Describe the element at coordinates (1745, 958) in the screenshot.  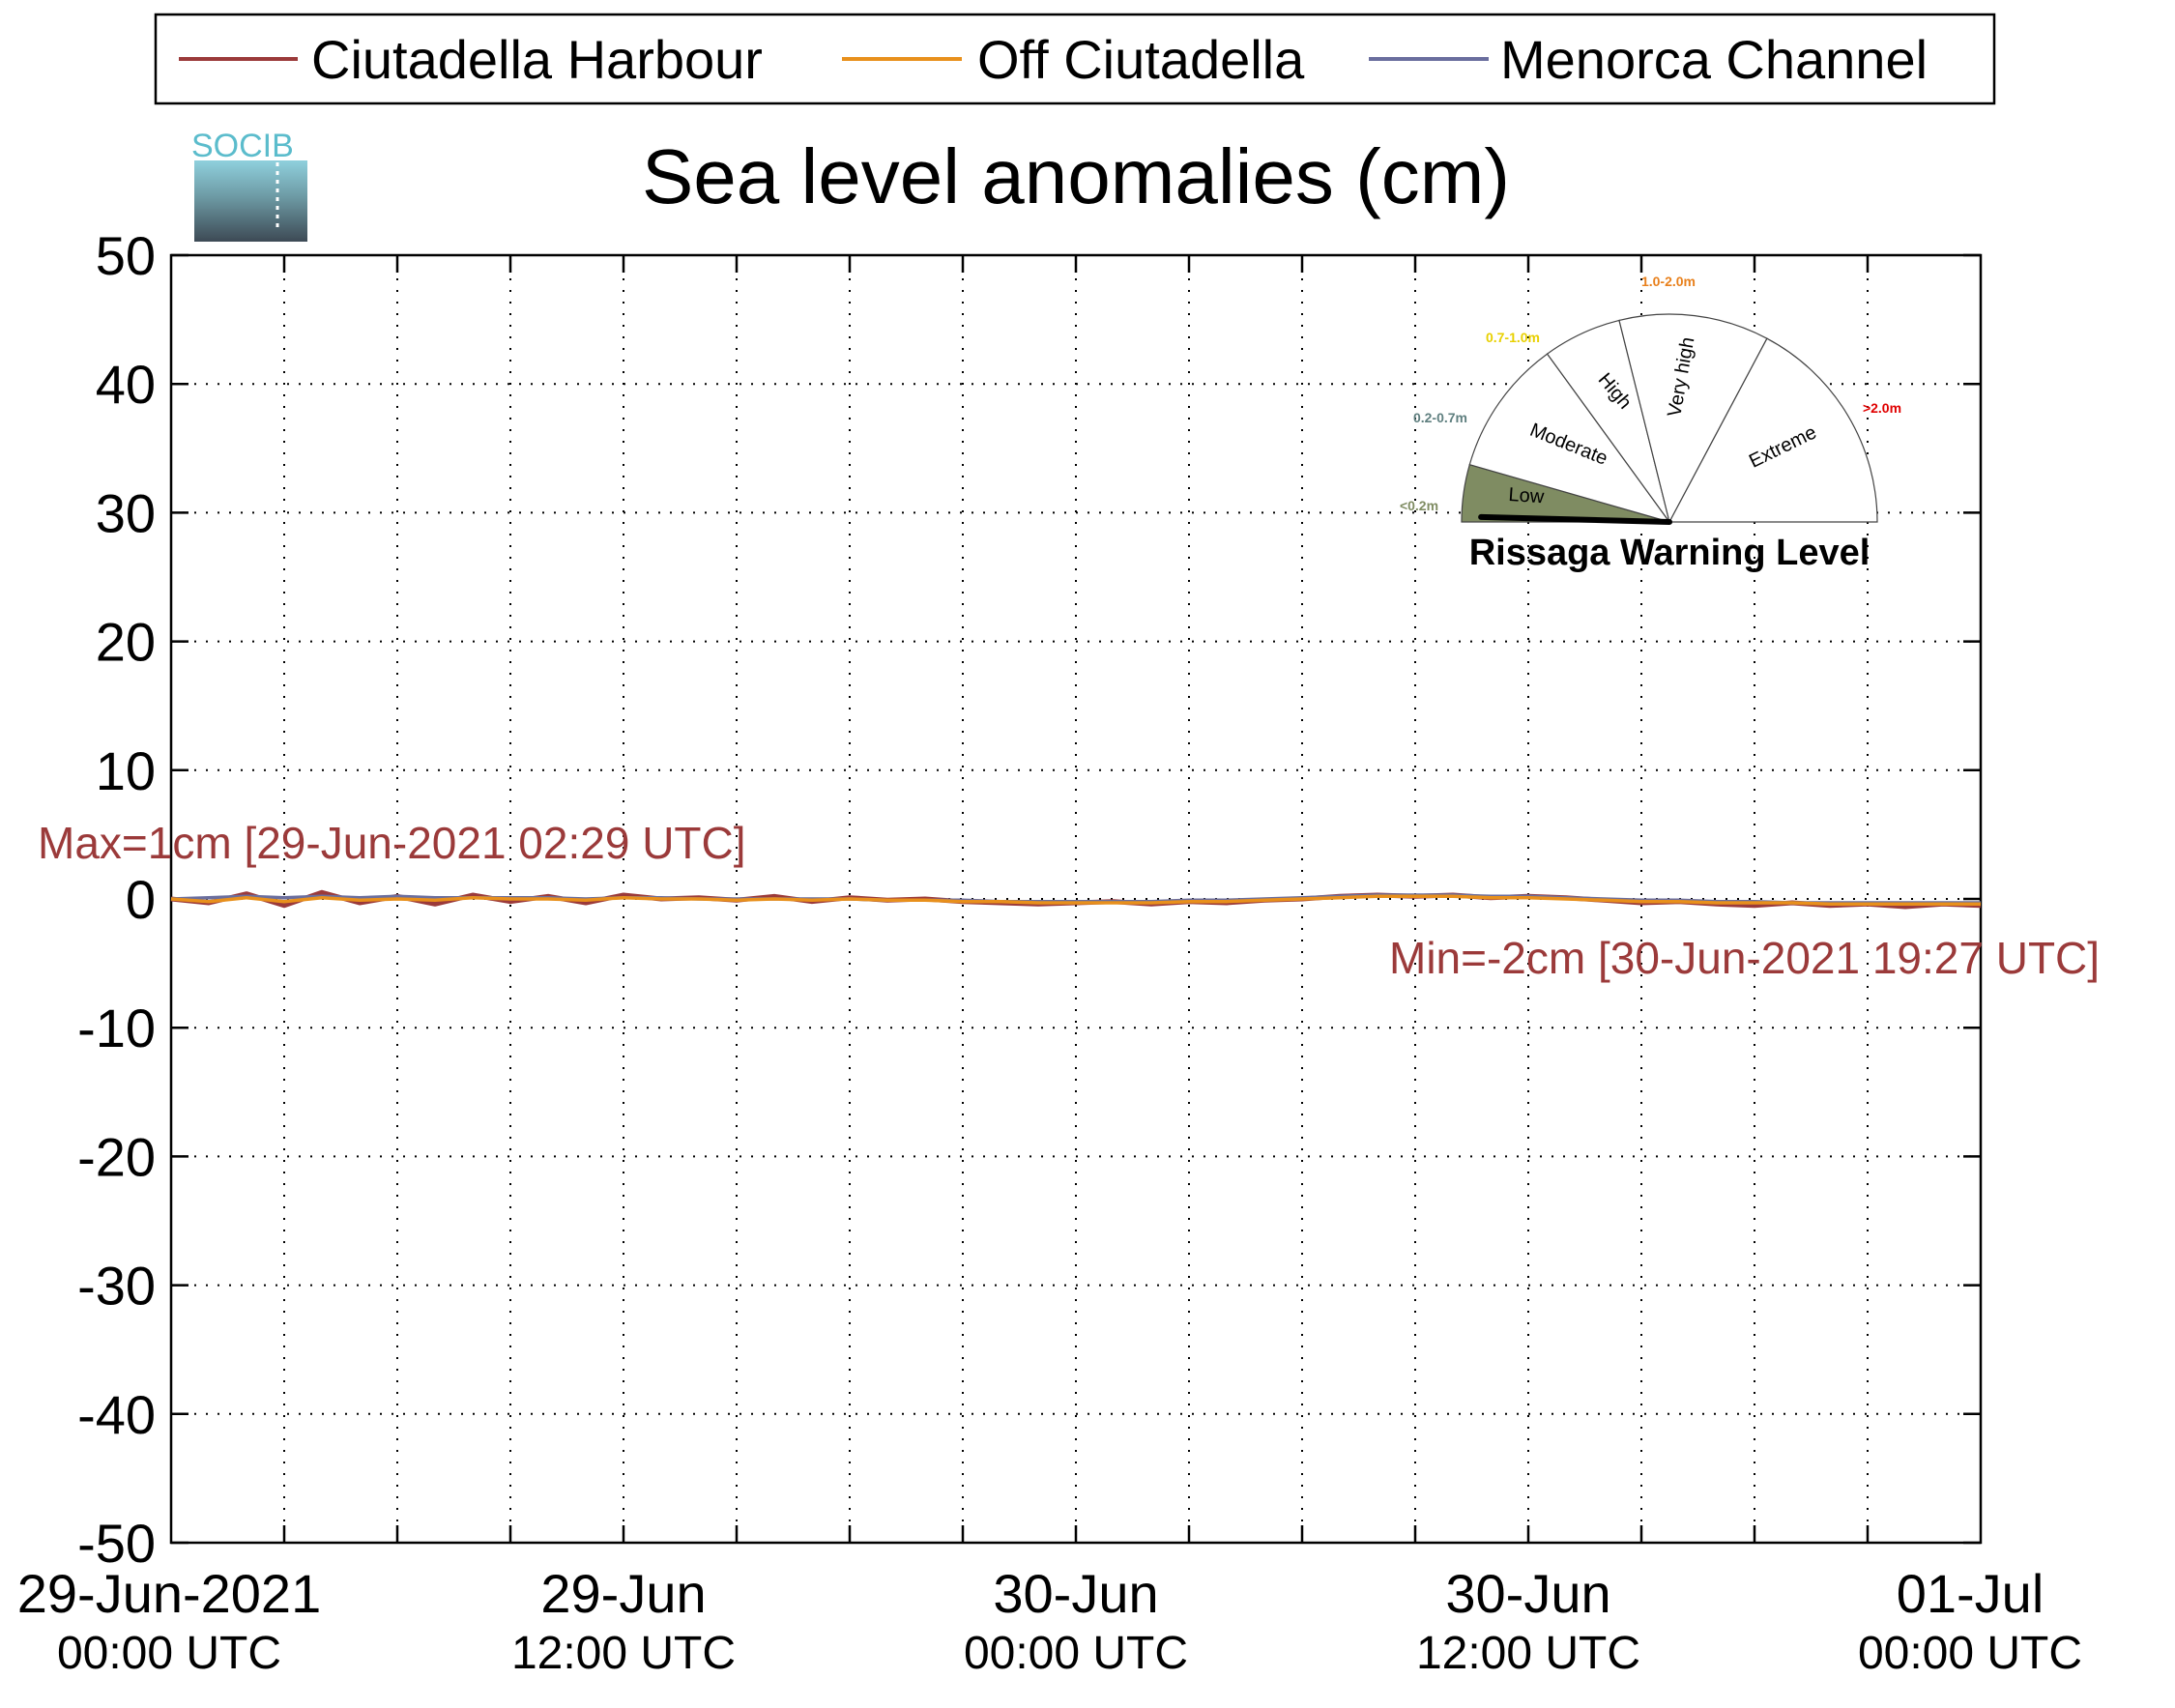
I see `min-annotation: Min=-2cm [30-Jun-2021 19:27 UTC]` at that location.